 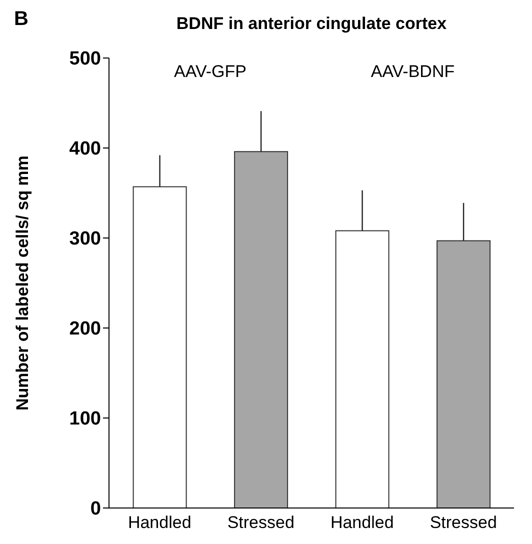 I want to click on text: B, so click(x=21, y=19).